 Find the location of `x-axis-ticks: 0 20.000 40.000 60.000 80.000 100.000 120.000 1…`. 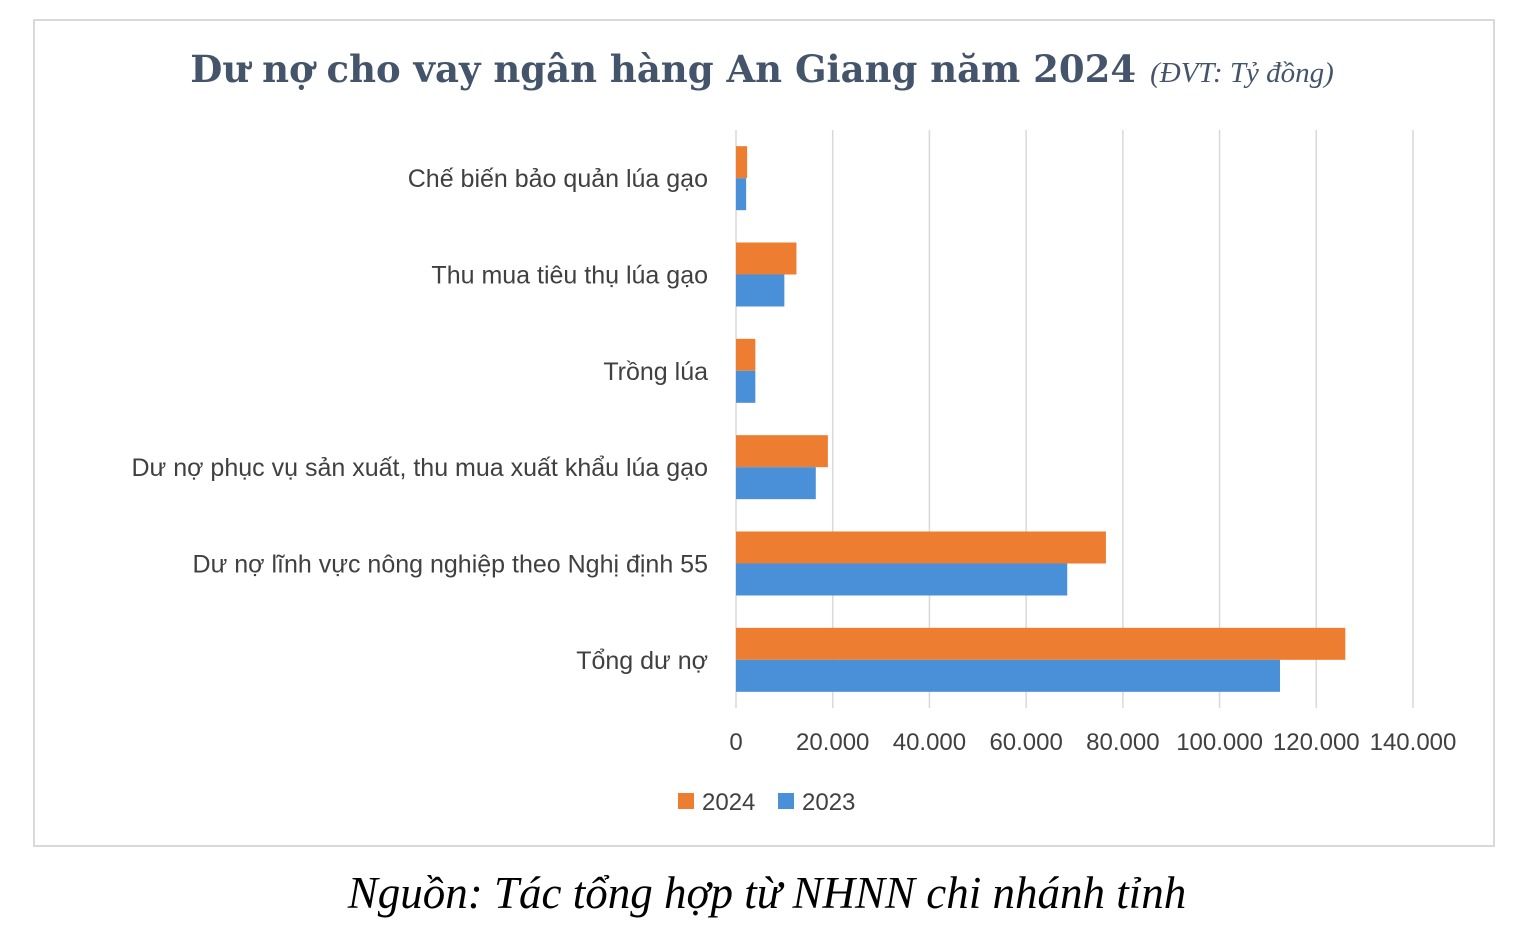

x-axis-ticks: 0 20.000 40.000 60.000 80.000 100.000 120.000 1… is located at coordinates (1092, 742).